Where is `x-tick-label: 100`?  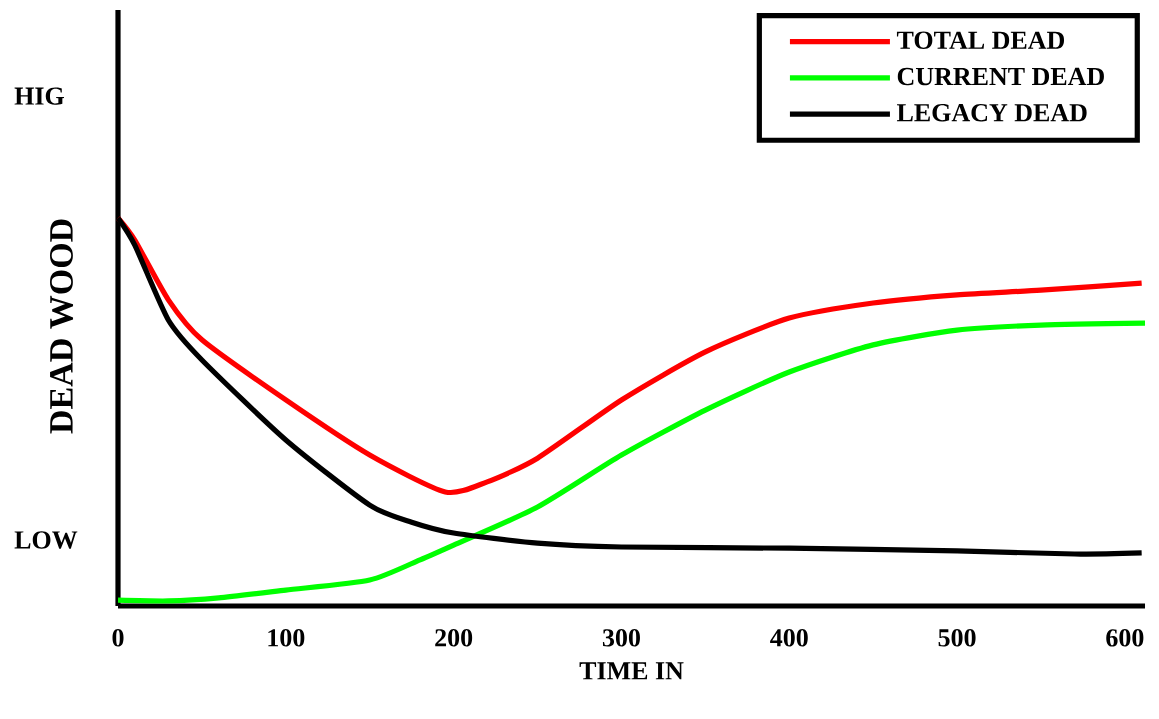 x-tick-label: 100 is located at coordinates (286, 638).